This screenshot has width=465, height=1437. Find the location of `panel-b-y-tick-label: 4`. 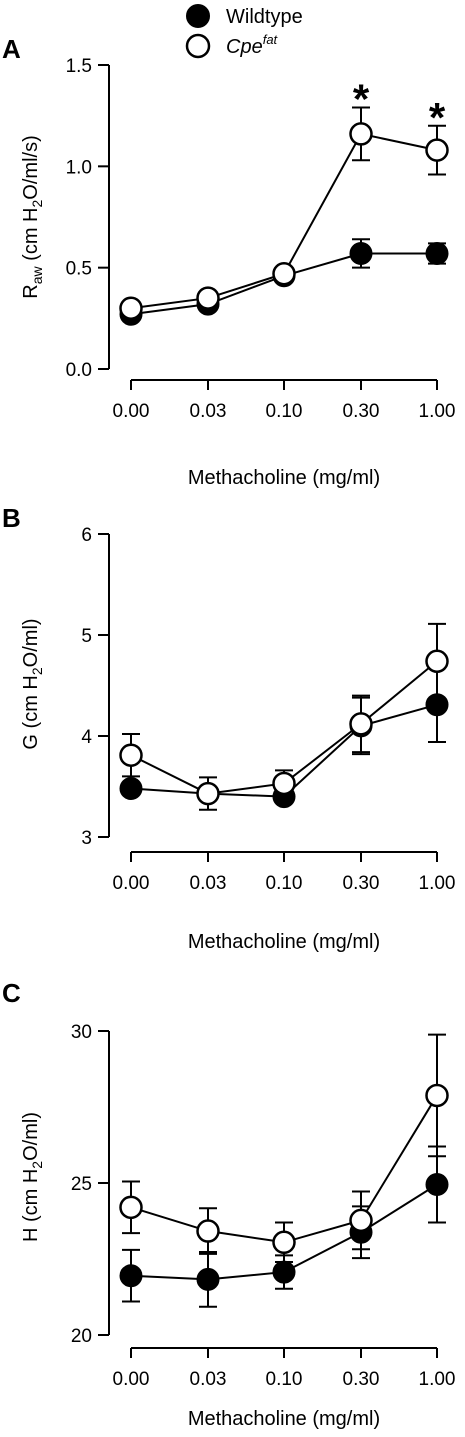

panel-b-y-tick-label: 4 is located at coordinates (86, 737).